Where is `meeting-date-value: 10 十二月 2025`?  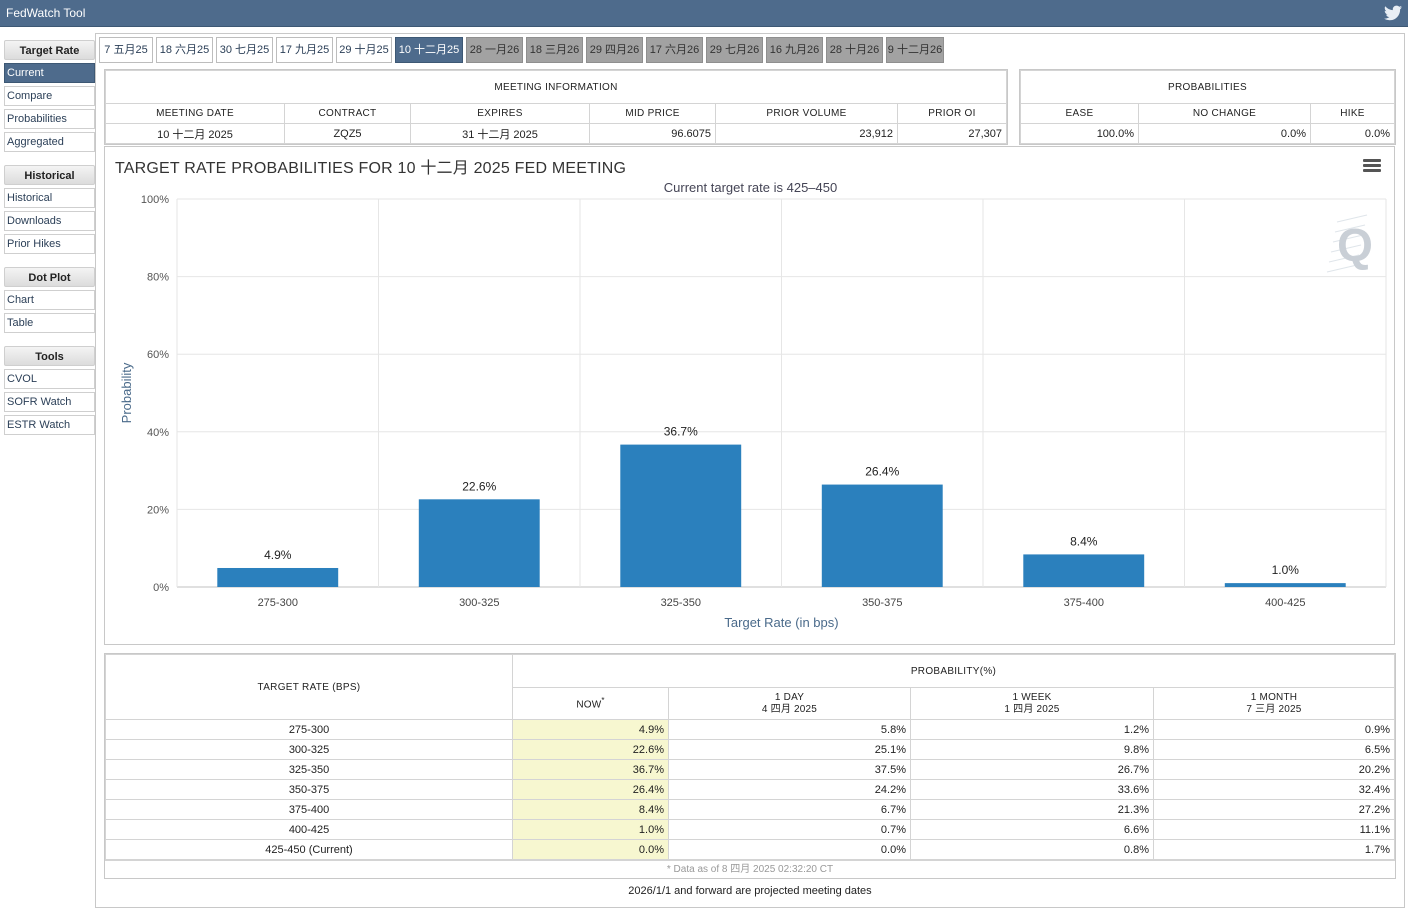
meeting-date-value: 10 十二月 2025 is located at coordinates (195, 133).